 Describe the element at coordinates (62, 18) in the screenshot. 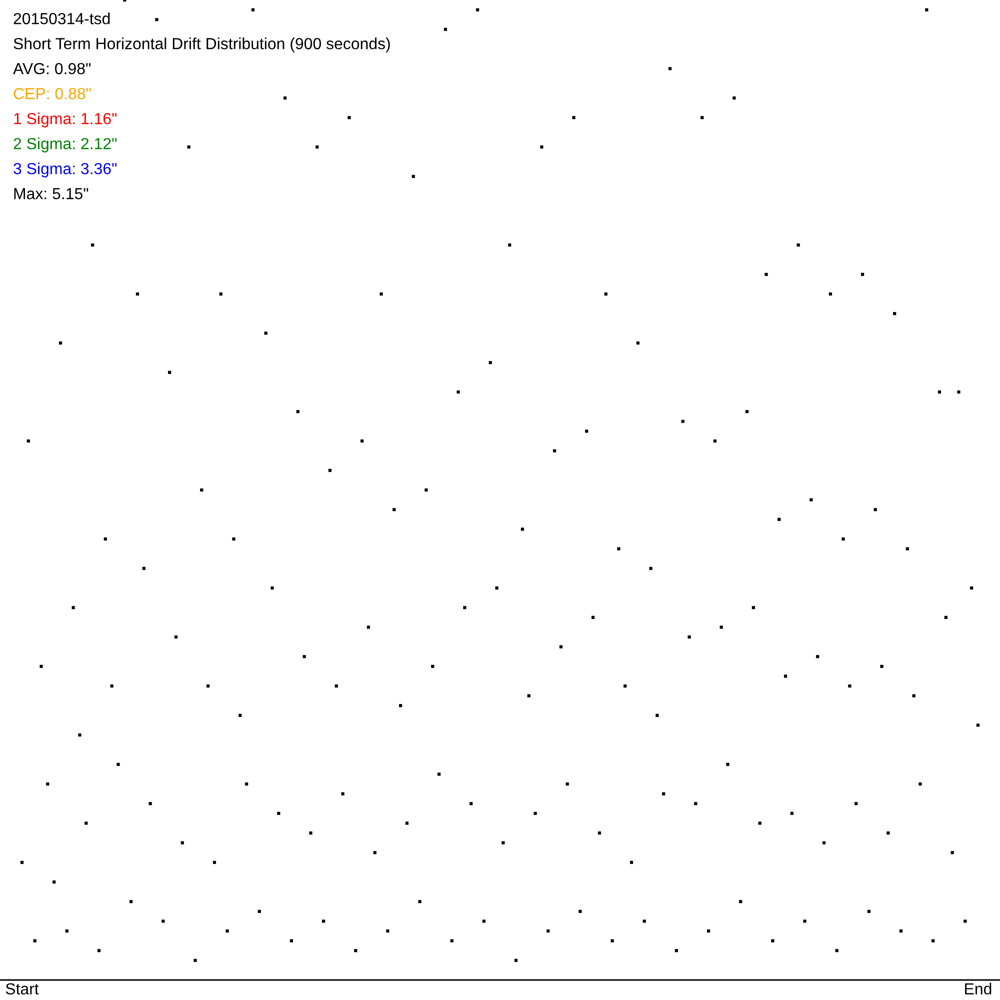

I see `text: 20150314-tsd` at that location.